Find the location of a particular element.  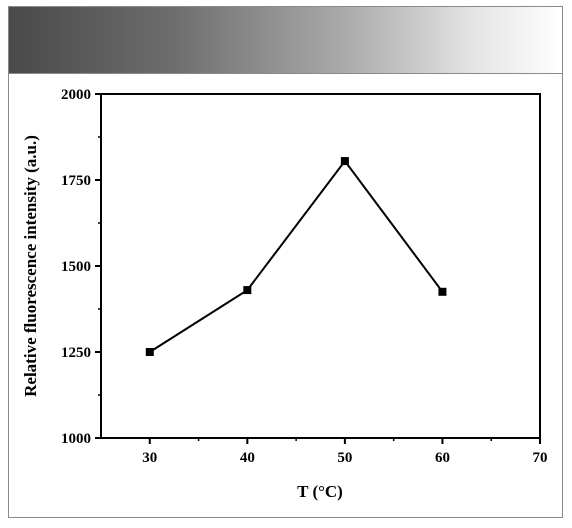

y-tick-label: 1250 is located at coordinates (76, 353).